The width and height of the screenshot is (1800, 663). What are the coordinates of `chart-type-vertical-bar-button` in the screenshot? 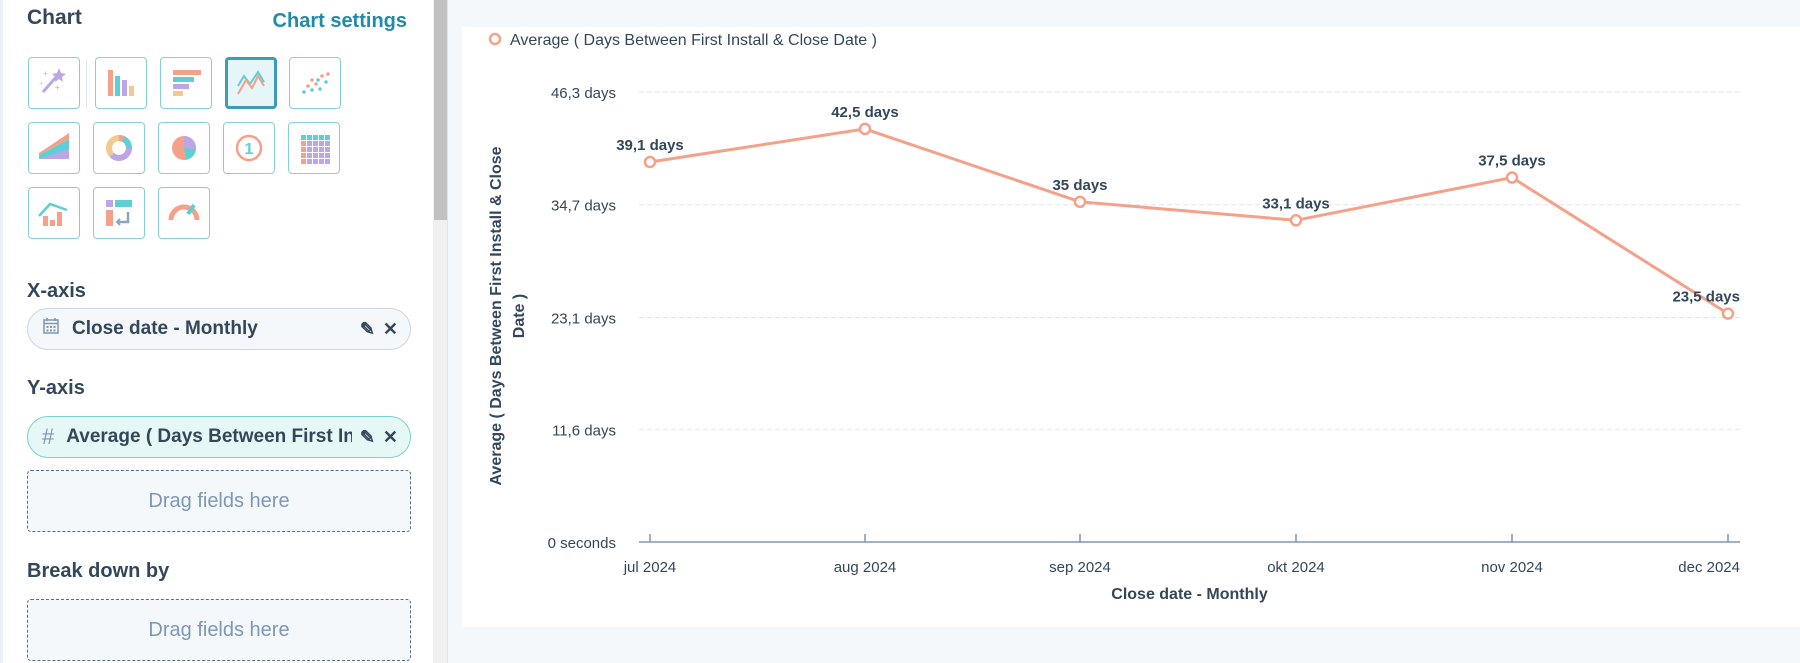 It's located at (121, 83).